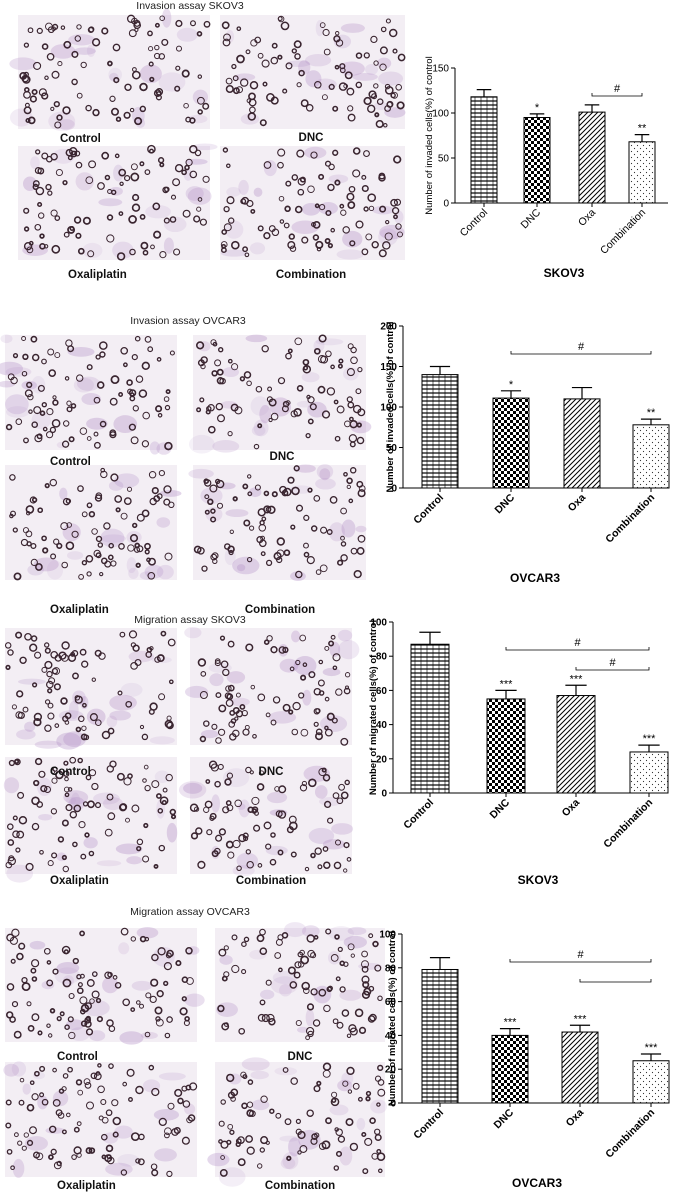 This screenshot has height=1193, width=685. What do you see at coordinates (440, 69) in the screenshot?
I see `y-tick-label: 150` at bounding box center [440, 69].